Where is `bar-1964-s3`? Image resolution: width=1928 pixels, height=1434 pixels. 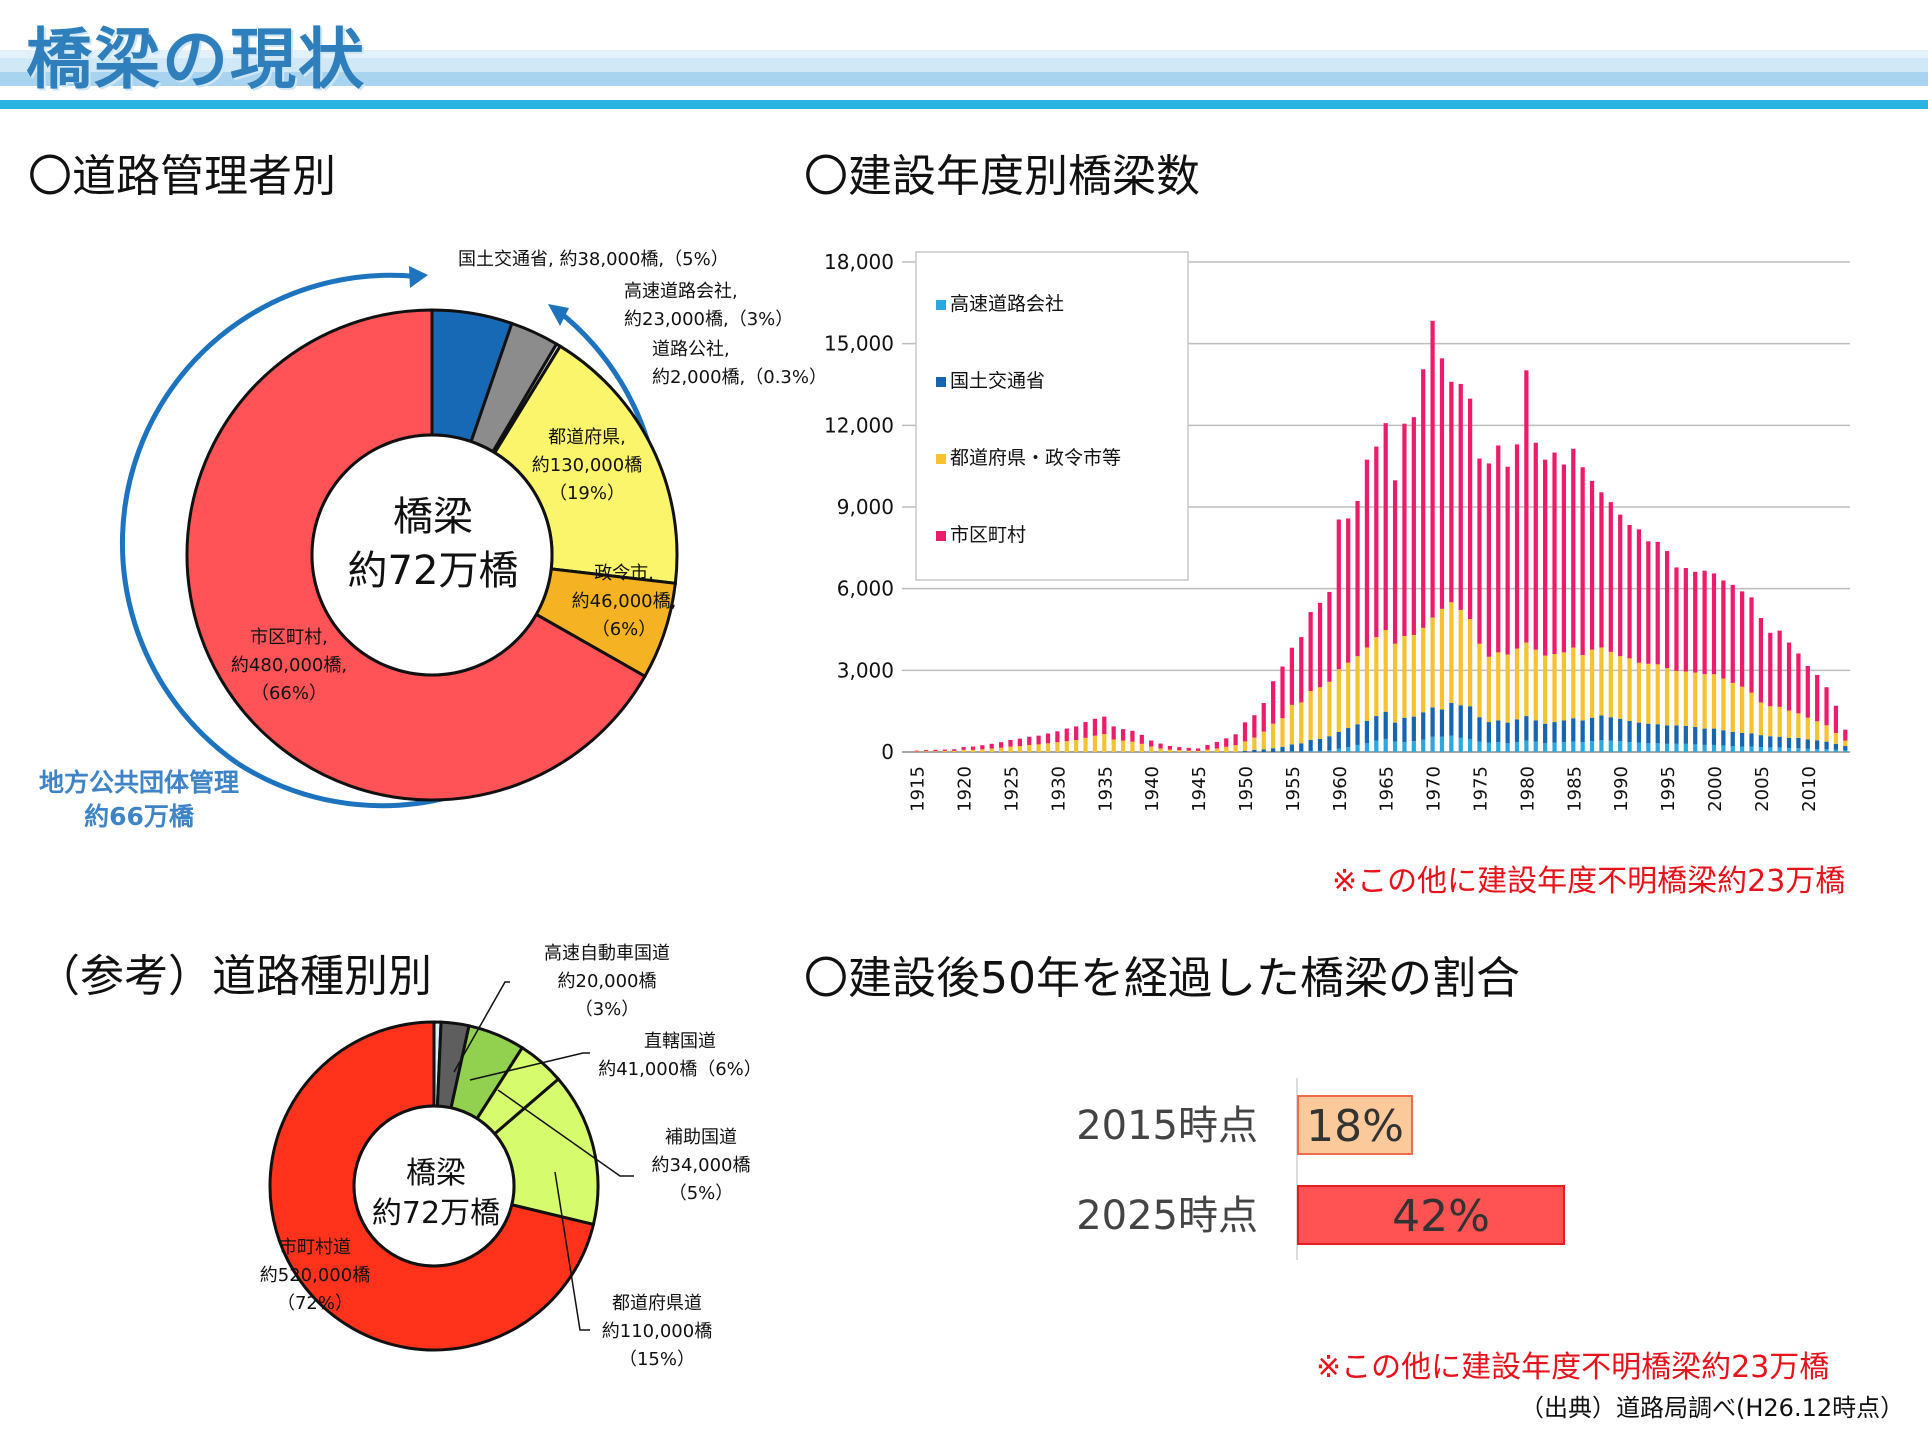
bar-1964-s3 is located at coordinates (1376, 542).